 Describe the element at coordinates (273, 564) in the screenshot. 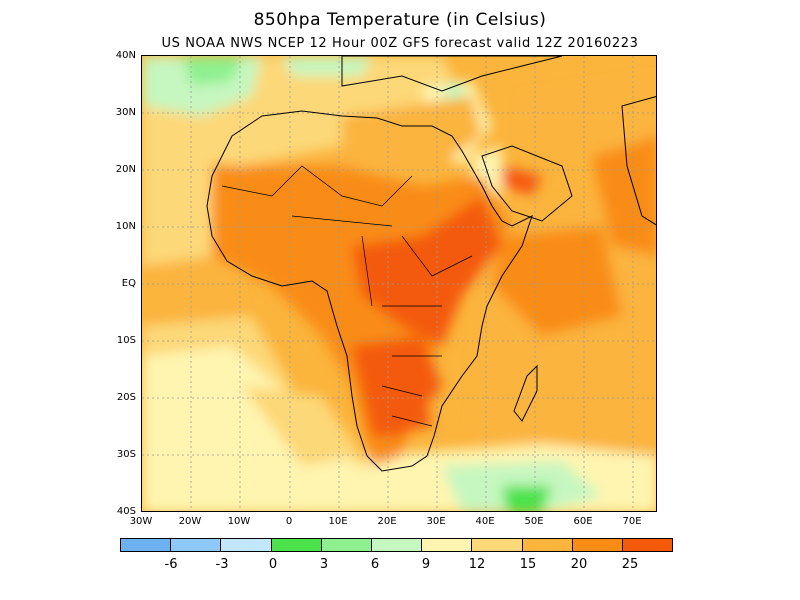

I see `legend-label: 0` at that location.